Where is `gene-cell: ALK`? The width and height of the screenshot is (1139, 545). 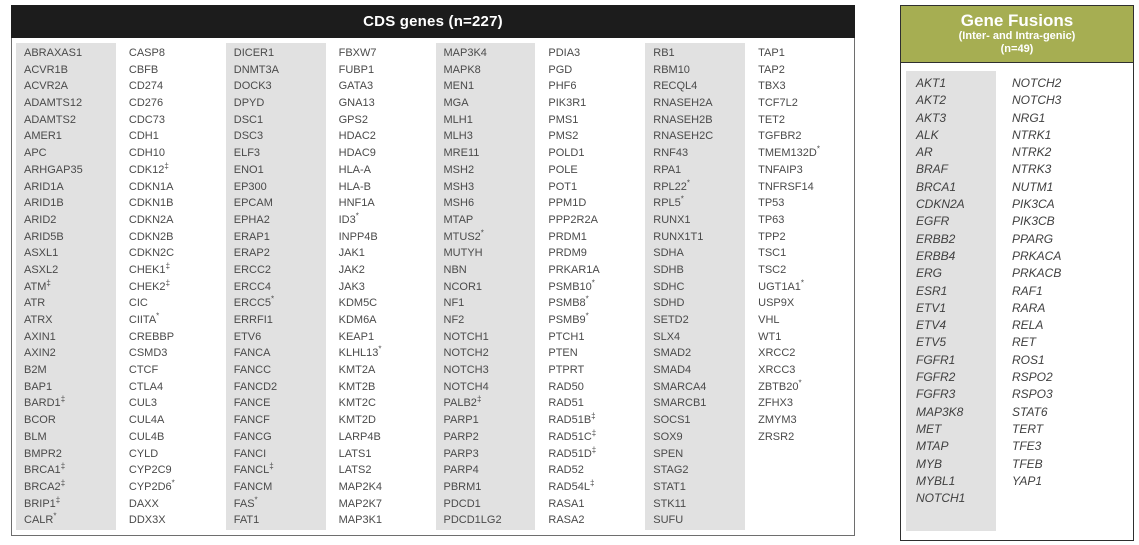
gene-cell: ALK is located at coordinates (927, 134).